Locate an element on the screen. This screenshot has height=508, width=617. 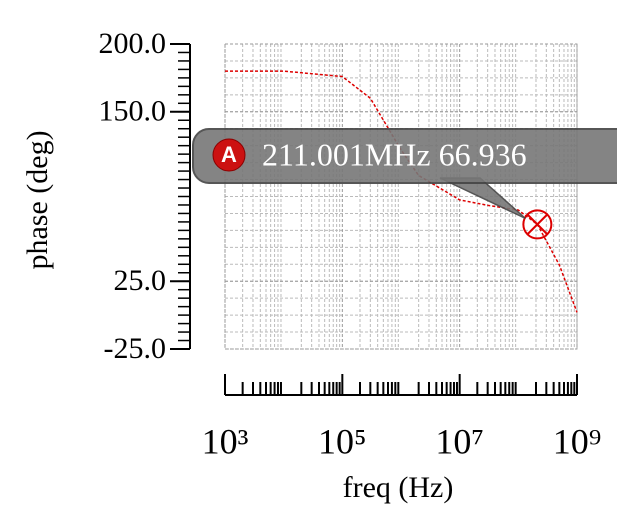
y-tick-label: 25.0 is located at coordinates (140, 280).